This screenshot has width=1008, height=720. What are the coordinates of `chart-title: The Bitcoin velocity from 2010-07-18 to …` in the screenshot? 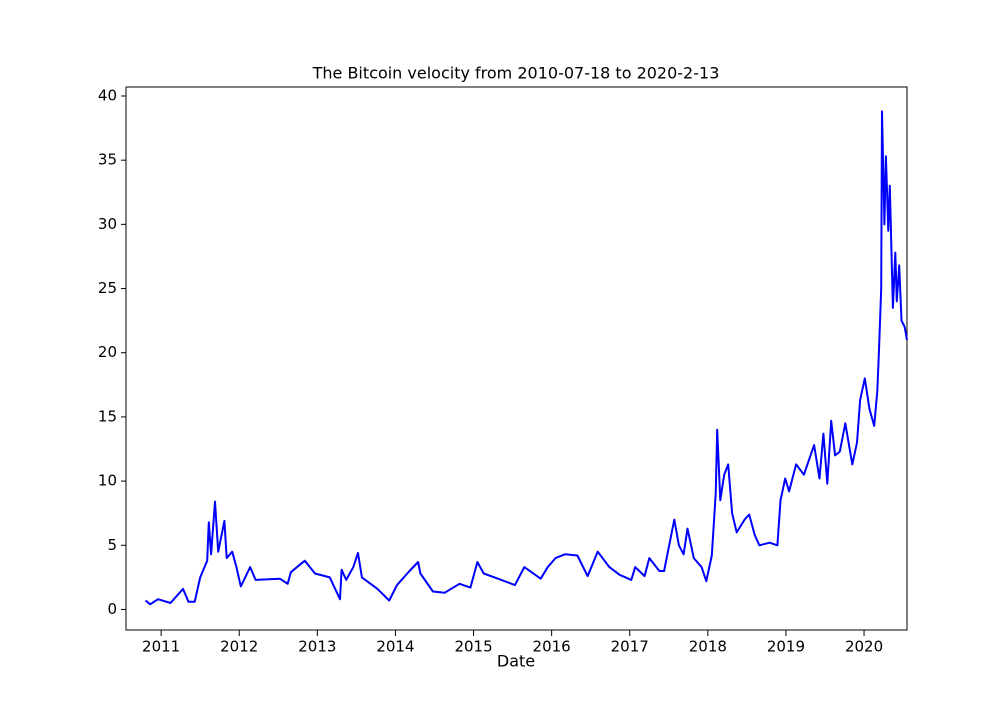 It's located at (516, 73).